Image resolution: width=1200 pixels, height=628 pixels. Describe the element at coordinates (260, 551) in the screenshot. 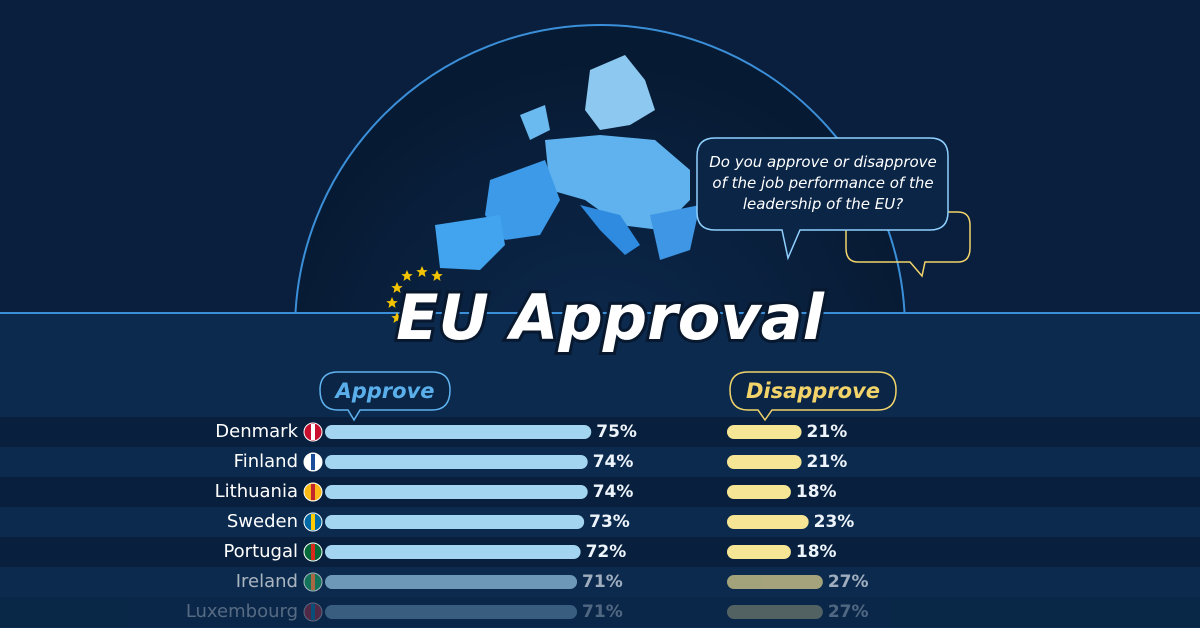

I see `category-label: Portugal` at that location.